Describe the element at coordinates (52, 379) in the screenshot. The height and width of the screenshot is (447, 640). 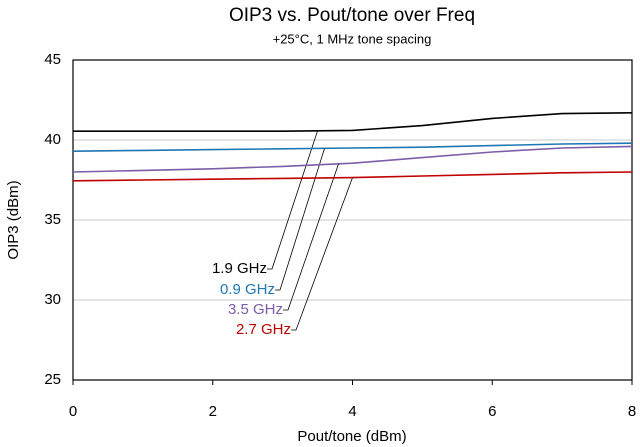
I see `y-tick-label: 25` at that location.